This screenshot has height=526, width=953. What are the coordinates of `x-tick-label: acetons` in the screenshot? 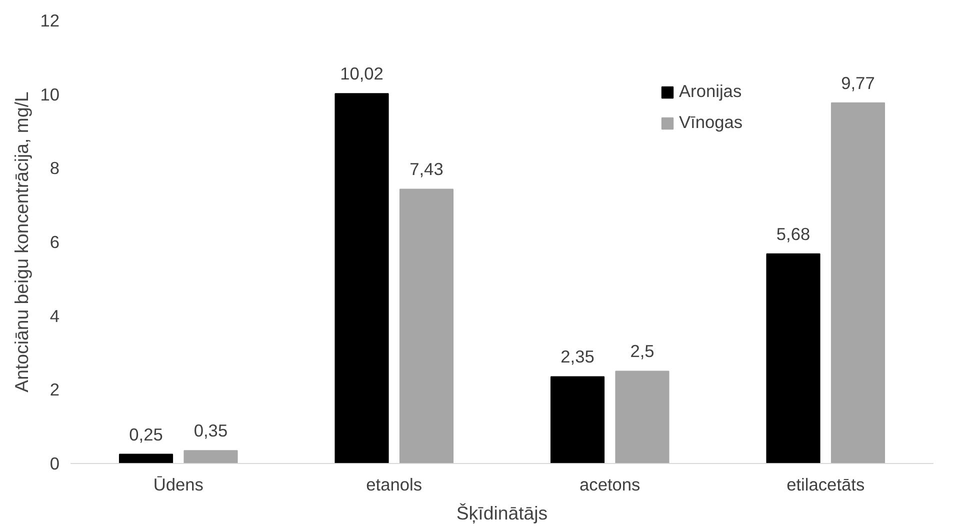 It's located at (610, 484).